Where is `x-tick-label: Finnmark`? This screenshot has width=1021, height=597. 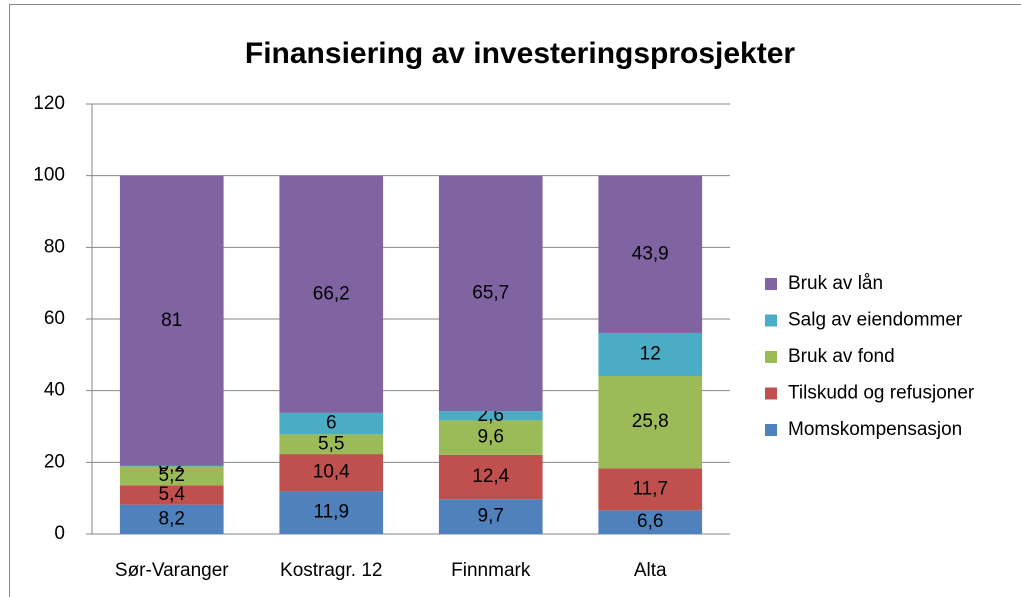 x-tick-label: Finnmark is located at coordinates (491, 570).